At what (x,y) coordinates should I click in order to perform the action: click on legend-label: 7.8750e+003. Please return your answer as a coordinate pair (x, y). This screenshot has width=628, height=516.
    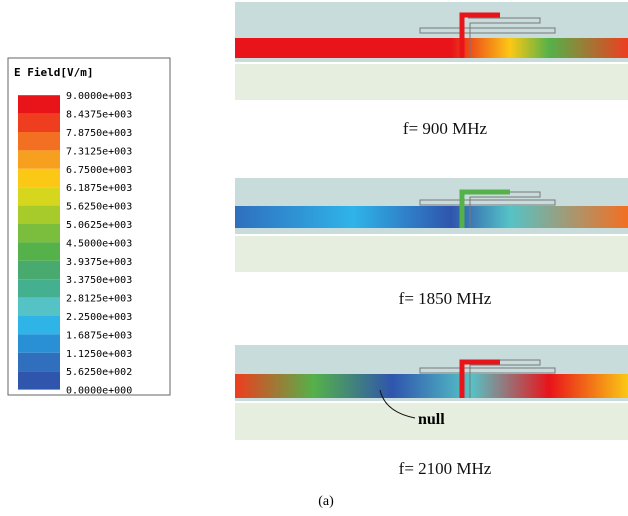
    Looking at the image, I should click on (99, 133).